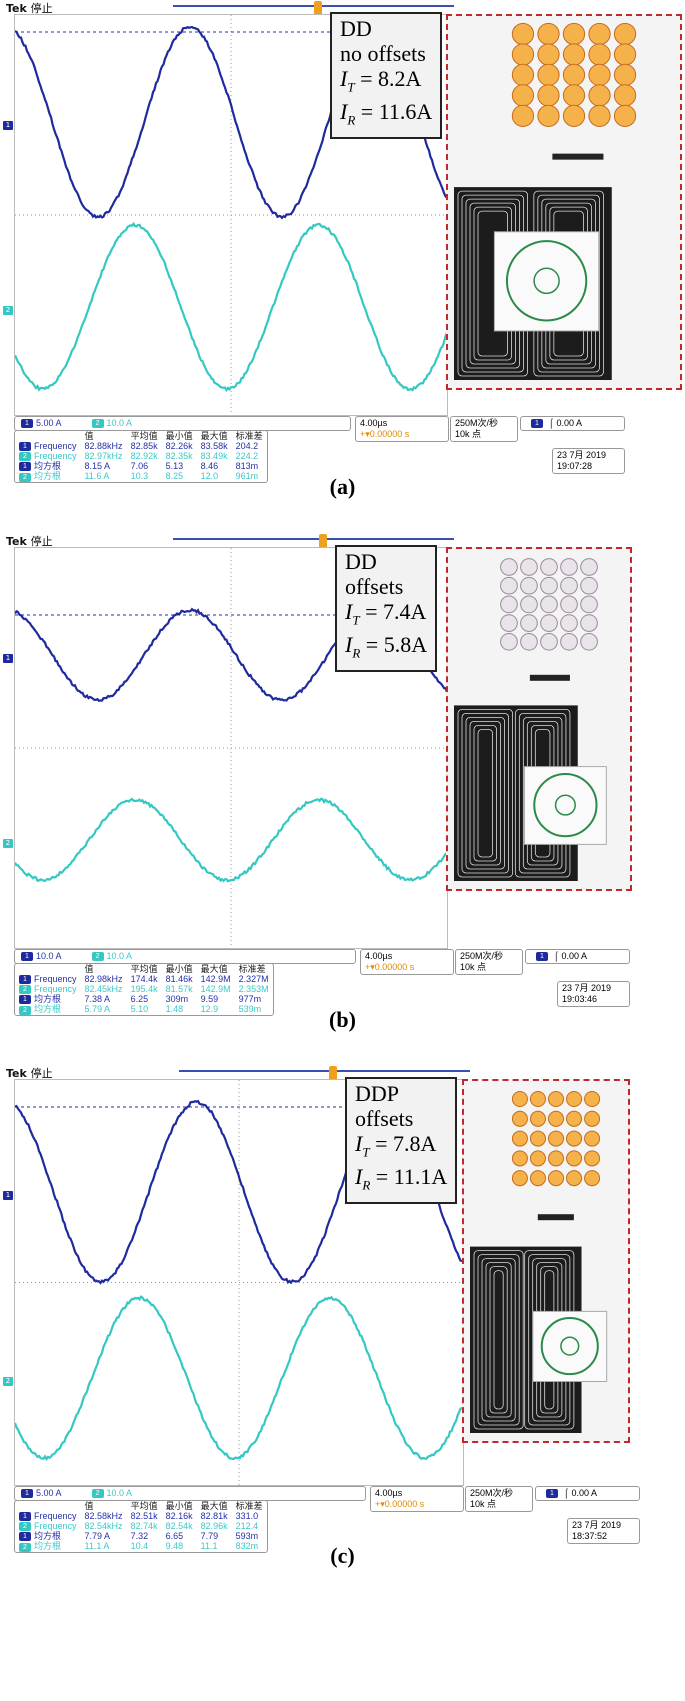 This screenshot has height=1701, width=685. What do you see at coordinates (593, 994) in the screenshot?
I see `datetime-box: 23 7月 2019 19:03:46` at bounding box center [593, 994].